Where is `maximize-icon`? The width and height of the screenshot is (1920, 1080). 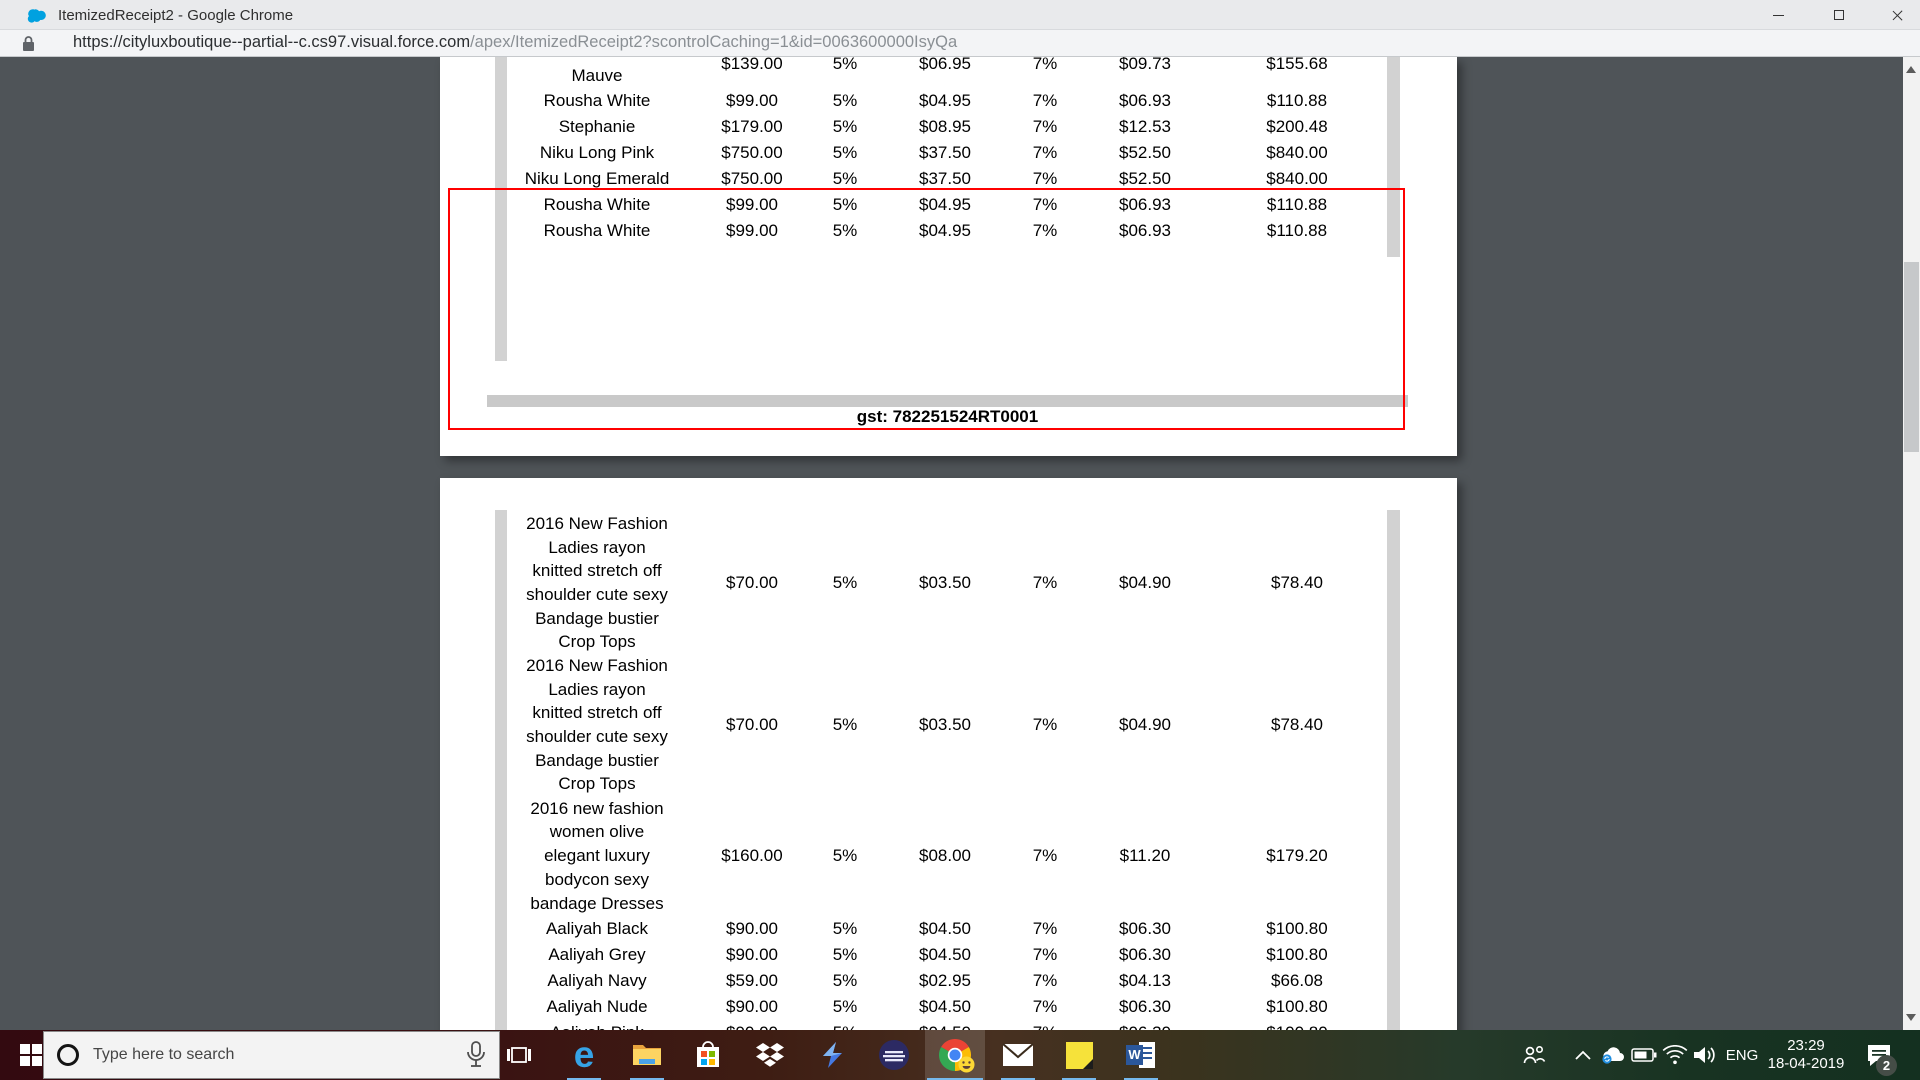 maximize-icon is located at coordinates (1839, 15).